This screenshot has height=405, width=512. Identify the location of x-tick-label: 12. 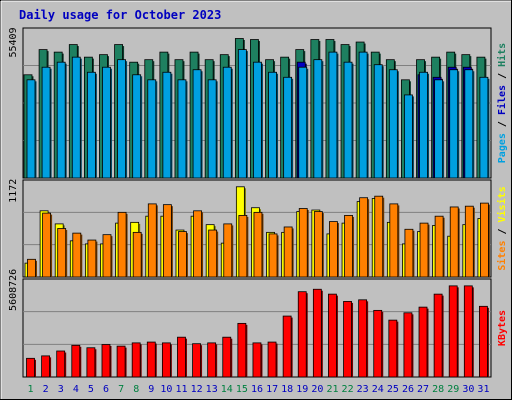
(197, 389).